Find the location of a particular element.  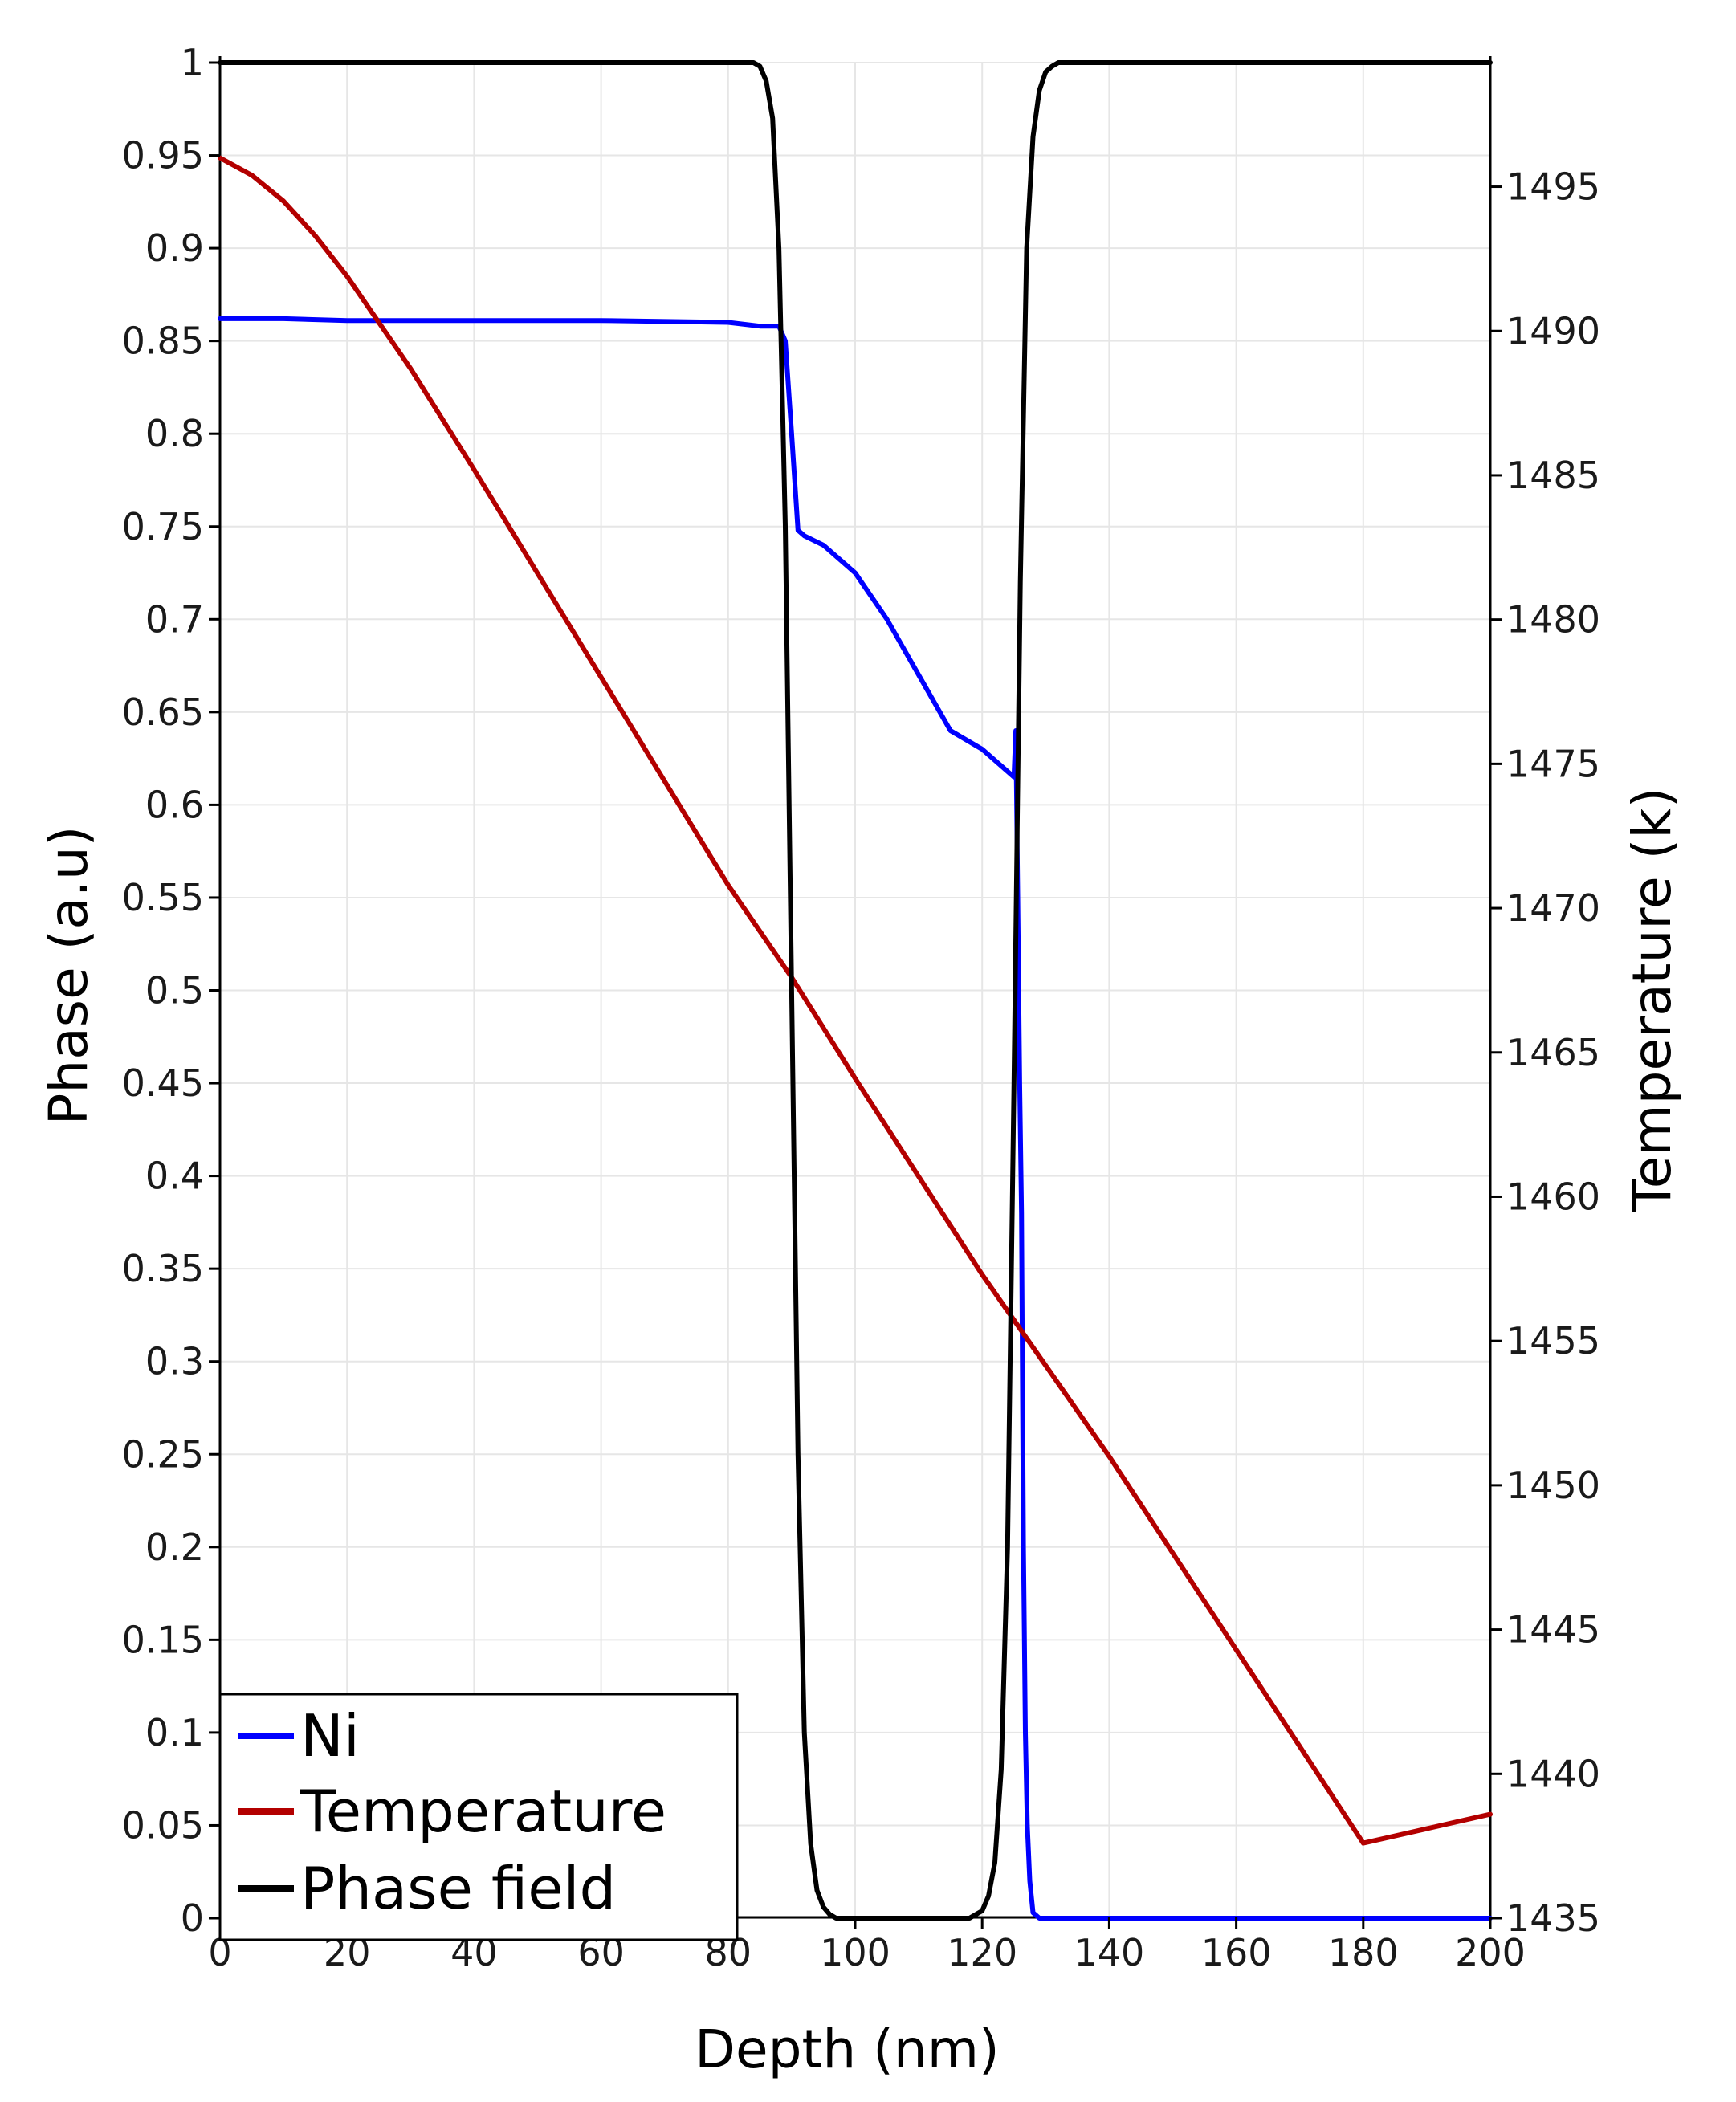

y-tick-label: 0.2 is located at coordinates (174, 1547).